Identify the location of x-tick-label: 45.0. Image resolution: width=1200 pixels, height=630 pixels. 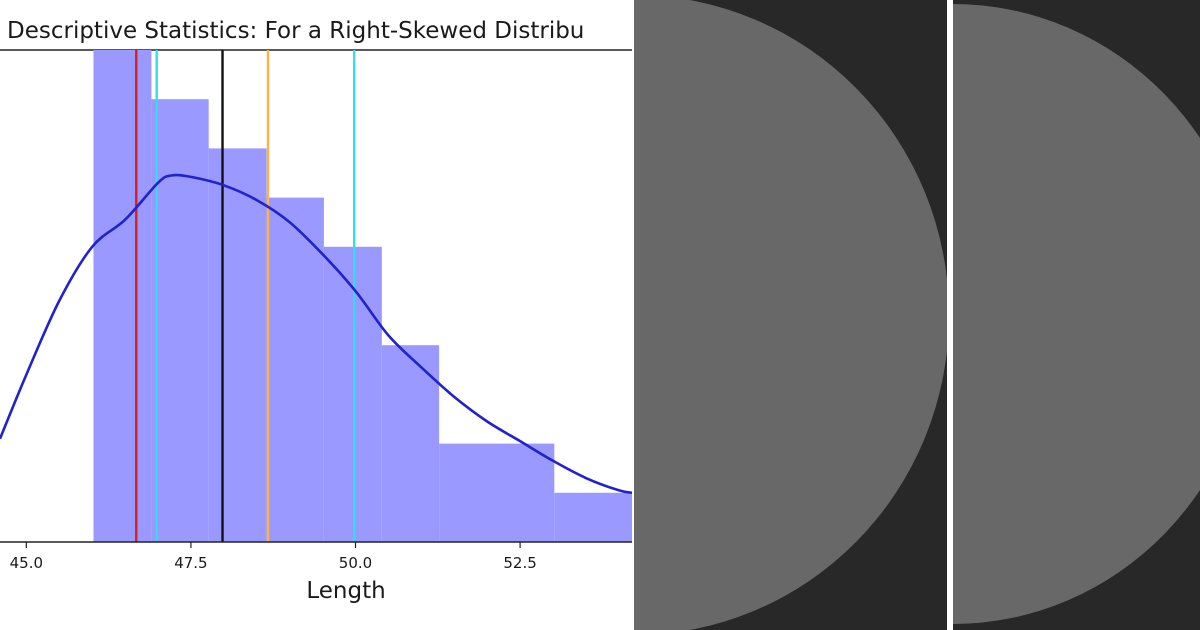
(26, 563).